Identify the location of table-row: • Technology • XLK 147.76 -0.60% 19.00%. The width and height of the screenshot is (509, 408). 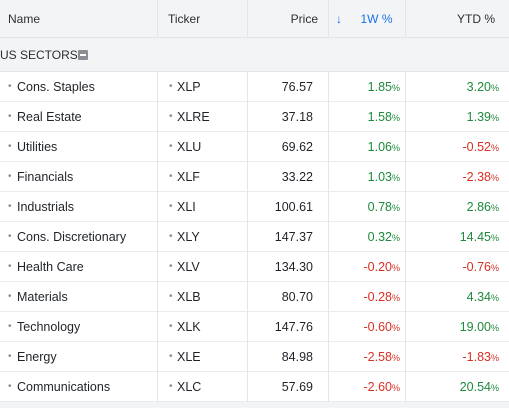
(254, 327).